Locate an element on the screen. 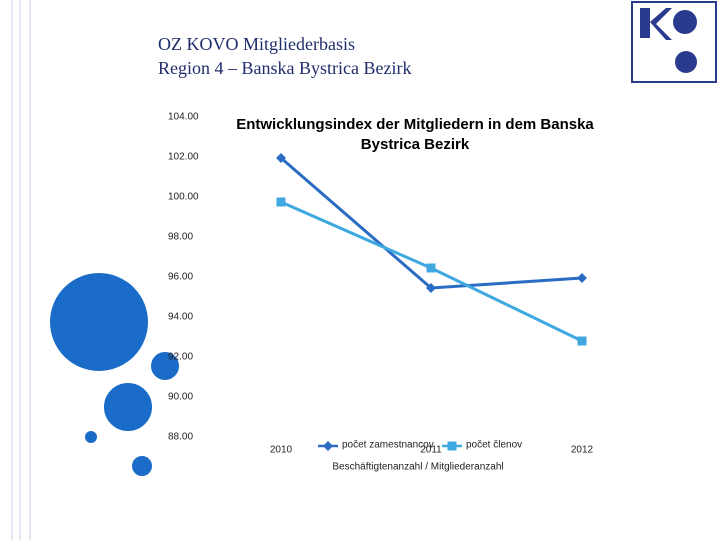  y-tick-label: 100.00 is located at coordinates (183, 197).